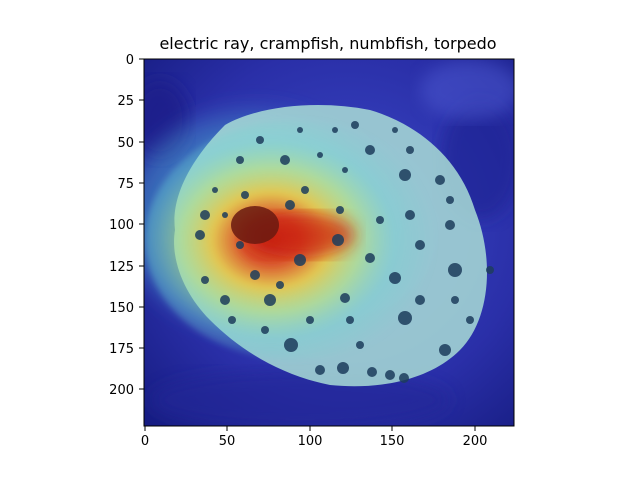 This screenshot has height=480, width=640. What do you see at coordinates (145, 441) in the screenshot?
I see `x-tick-label: 0` at bounding box center [145, 441].